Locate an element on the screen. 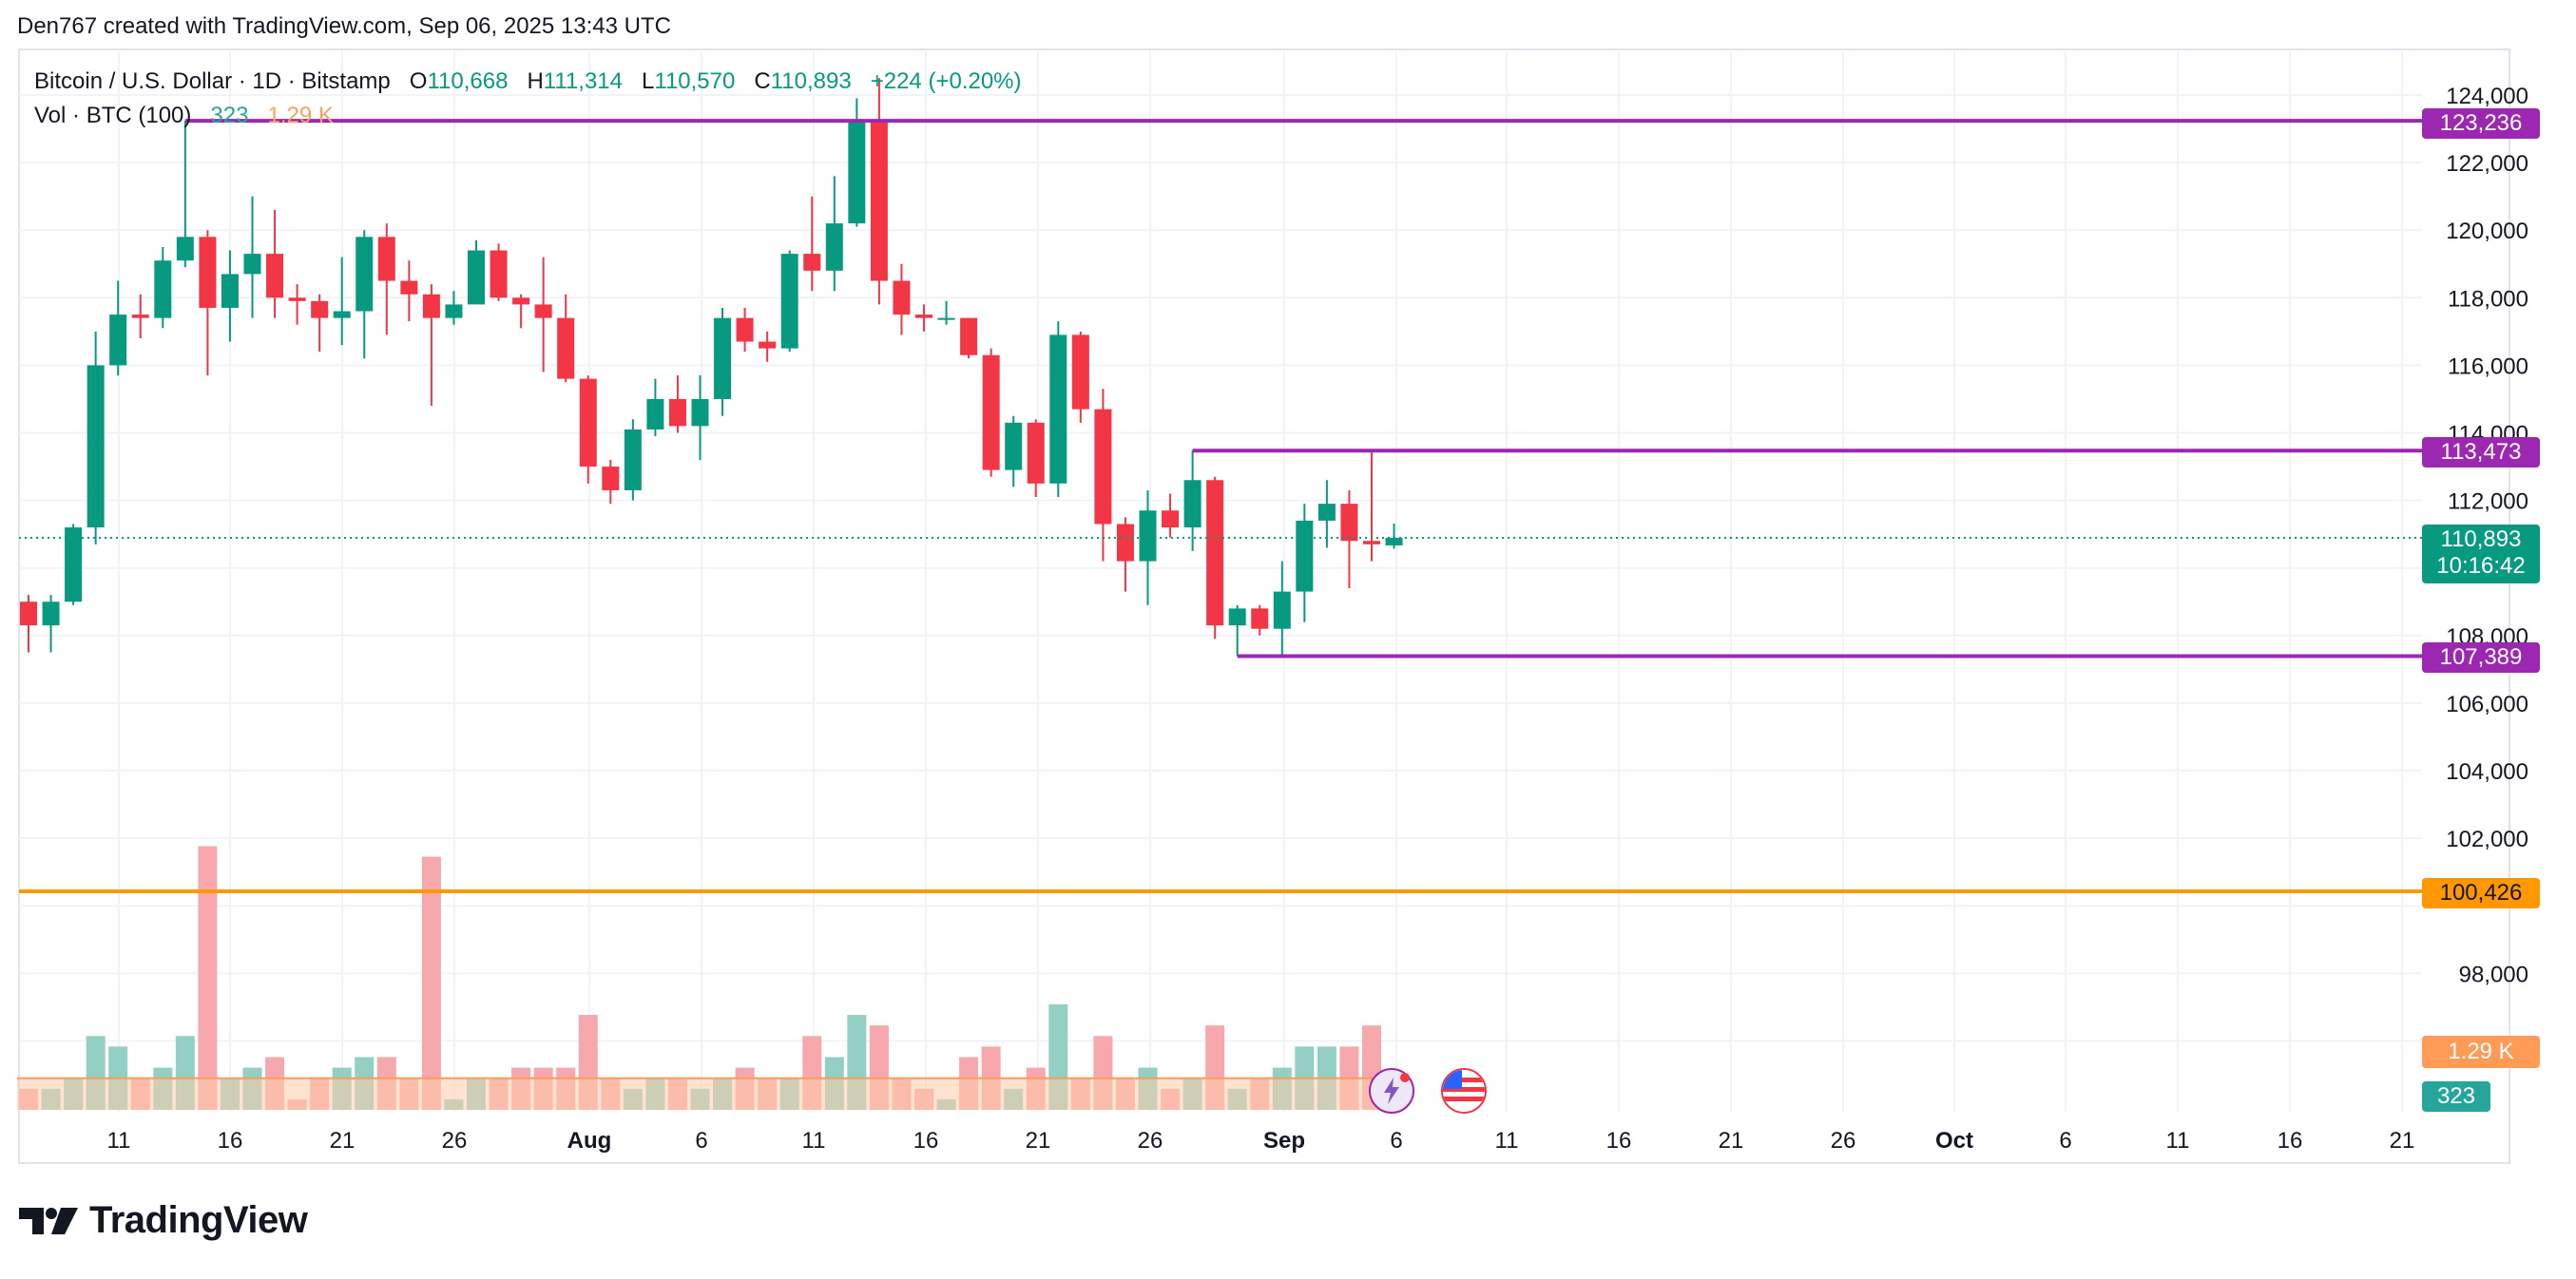 The image size is (2576, 1279). level-low-tag: 107,389 is located at coordinates (2481, 657).